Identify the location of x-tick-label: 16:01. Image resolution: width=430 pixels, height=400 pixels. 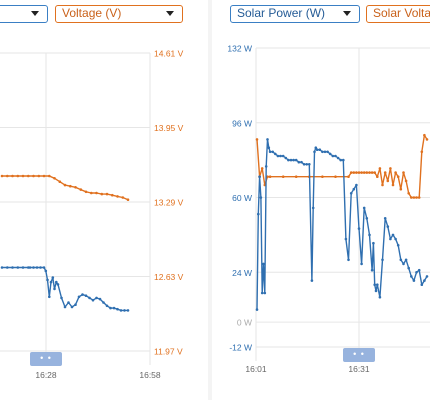
(256, 369).